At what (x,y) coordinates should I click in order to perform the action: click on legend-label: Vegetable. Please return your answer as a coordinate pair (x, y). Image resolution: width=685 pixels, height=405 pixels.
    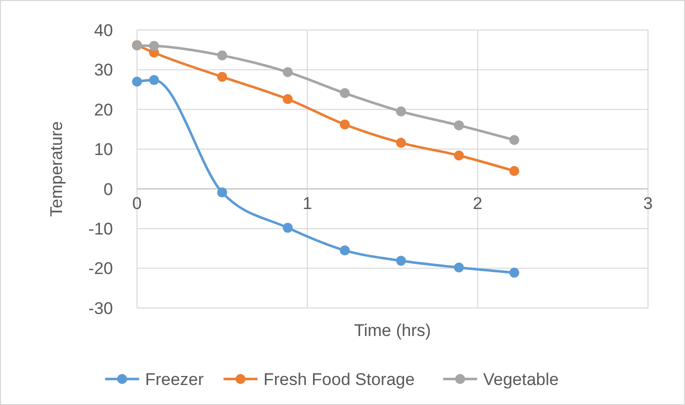
    Looking at the image, I should click on (521, 379).